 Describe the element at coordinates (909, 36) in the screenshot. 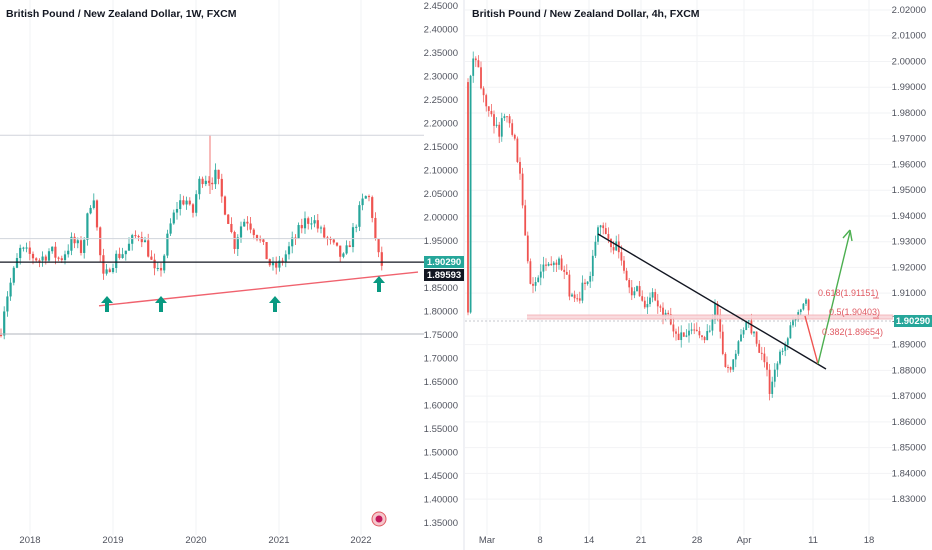

I see `4h-y-tick-label: 2.01000` at that location.